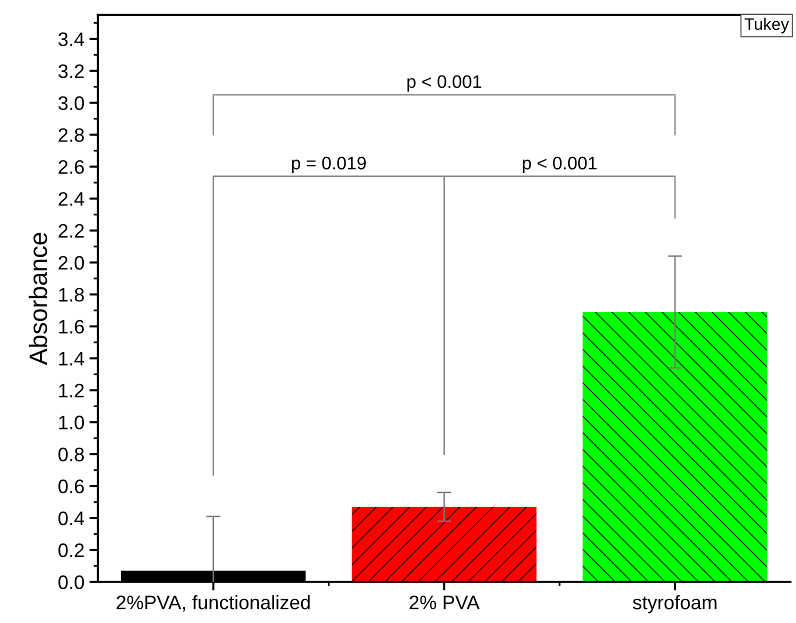  I want to click on y-tick-label: 0.6, so click(71, 487).